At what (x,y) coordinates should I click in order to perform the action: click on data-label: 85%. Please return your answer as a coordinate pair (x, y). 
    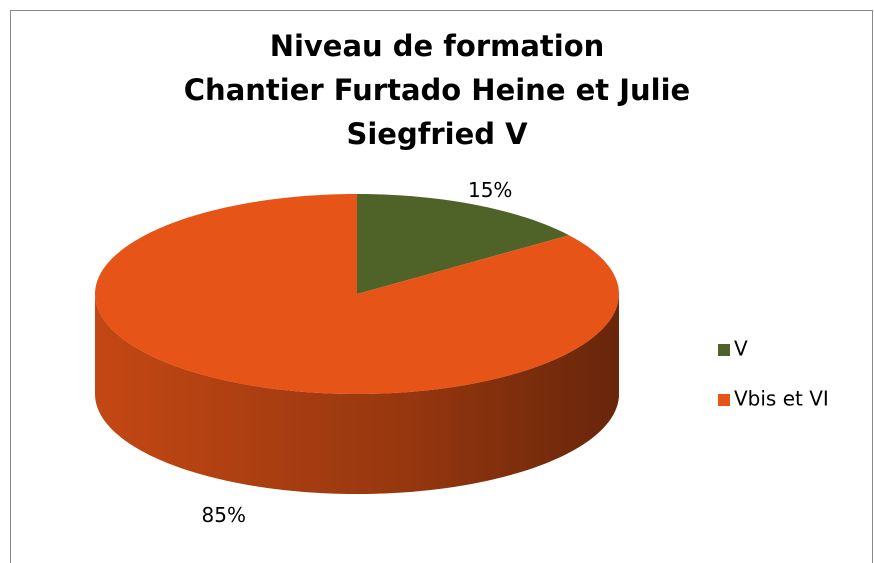
    Looking at the image, I should click on (224, 515).